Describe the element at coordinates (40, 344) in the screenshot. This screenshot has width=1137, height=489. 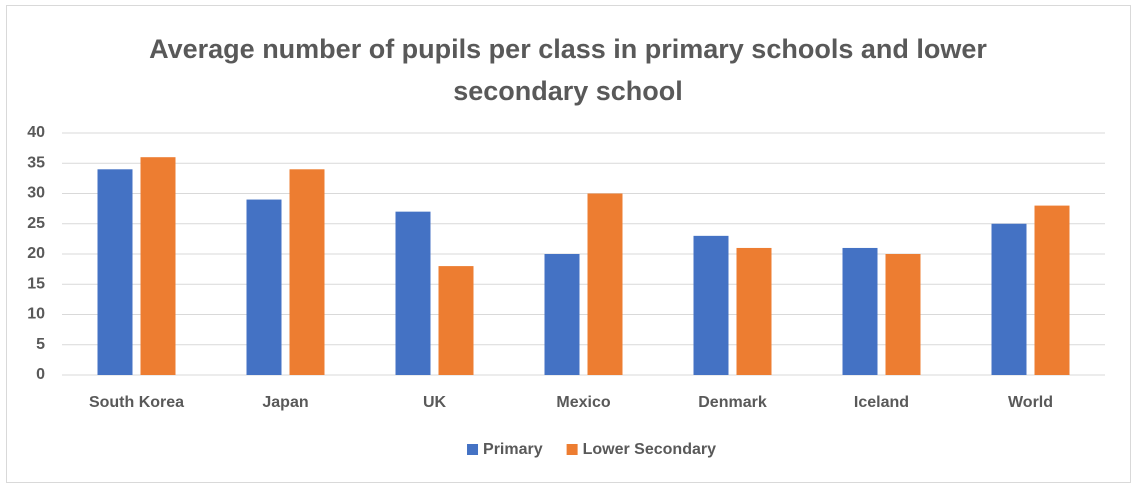
I see `y-tick-label: 5` at that location.